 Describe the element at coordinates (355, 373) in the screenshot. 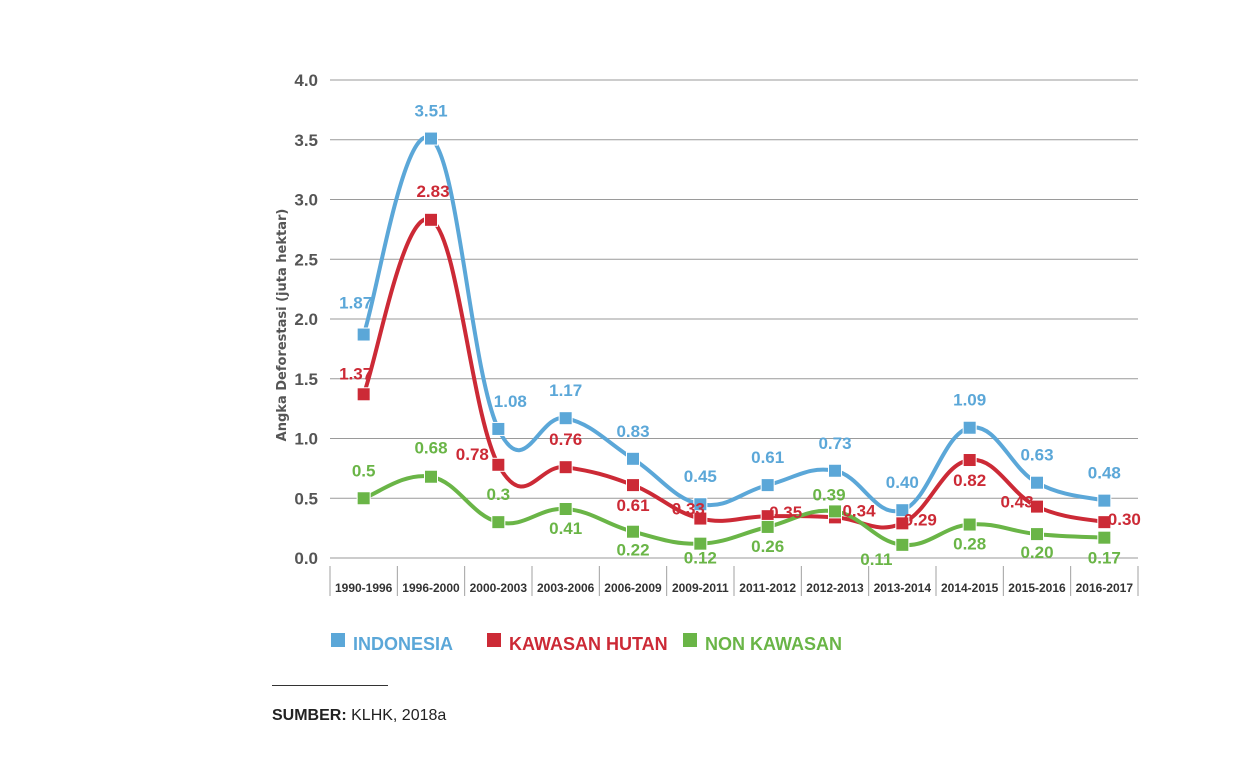

I see `data-label: 1.37` at that location.